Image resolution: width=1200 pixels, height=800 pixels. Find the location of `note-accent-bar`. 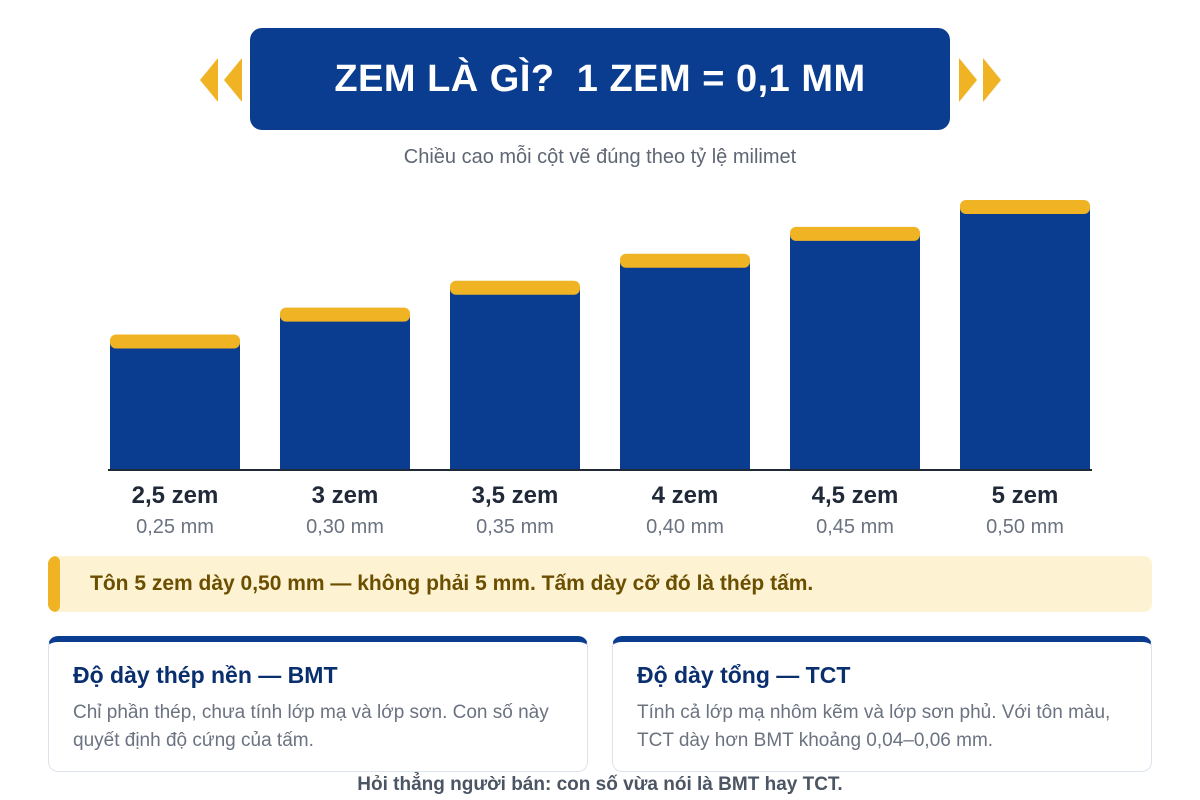

note-accent-bar is located at coordinates (54, 584).